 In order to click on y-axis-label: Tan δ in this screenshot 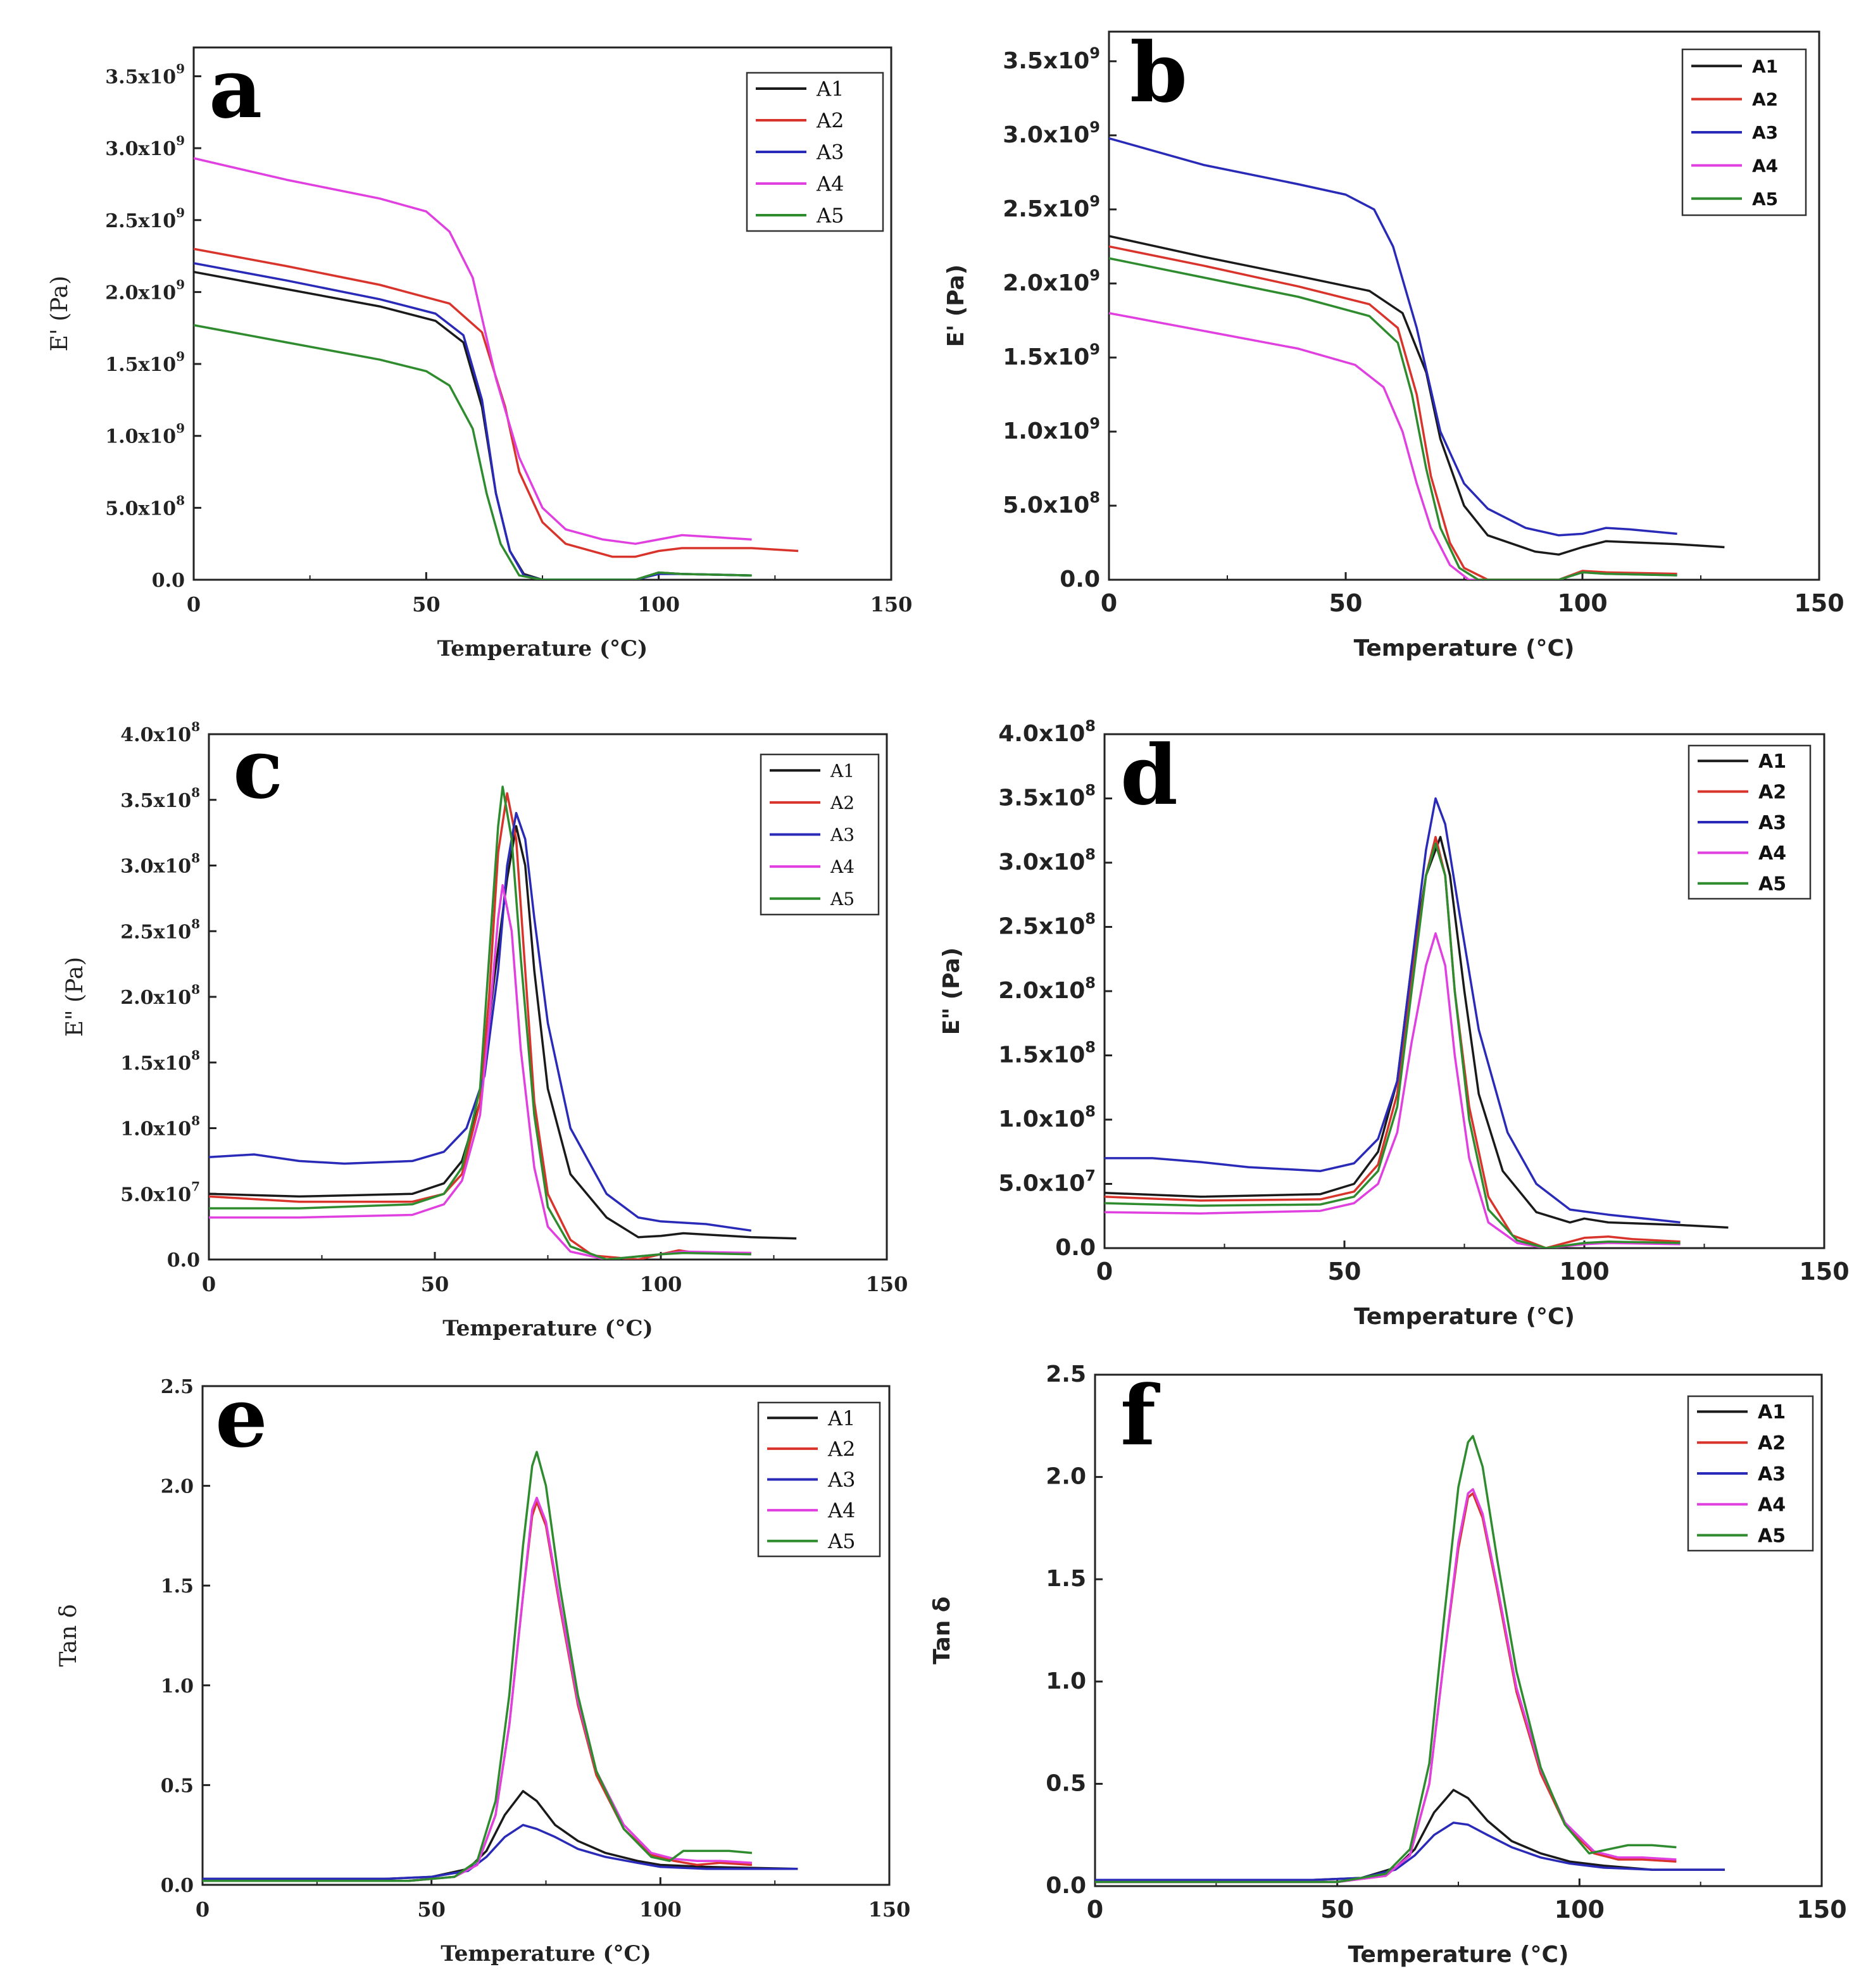, I will do `click(69, 1635)`.